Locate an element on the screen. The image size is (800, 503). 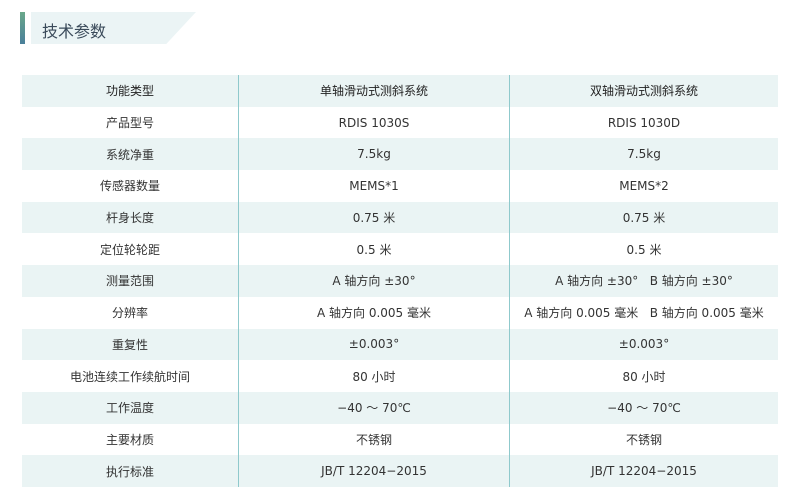
table-row: 产品型号 RDIS 1030S RDIS 1030D is located at coordinates (400, 122).